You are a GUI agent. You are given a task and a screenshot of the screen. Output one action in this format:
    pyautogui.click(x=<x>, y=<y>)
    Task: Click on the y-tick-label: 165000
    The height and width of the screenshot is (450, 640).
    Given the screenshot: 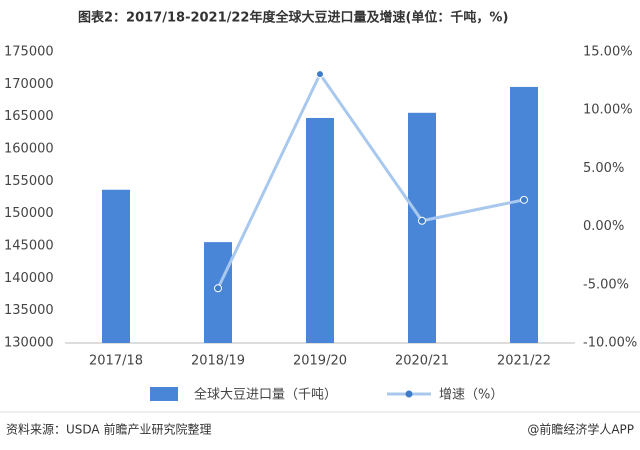 What is the action you would take?
    pyautogui.click(x=29, y=116)
    